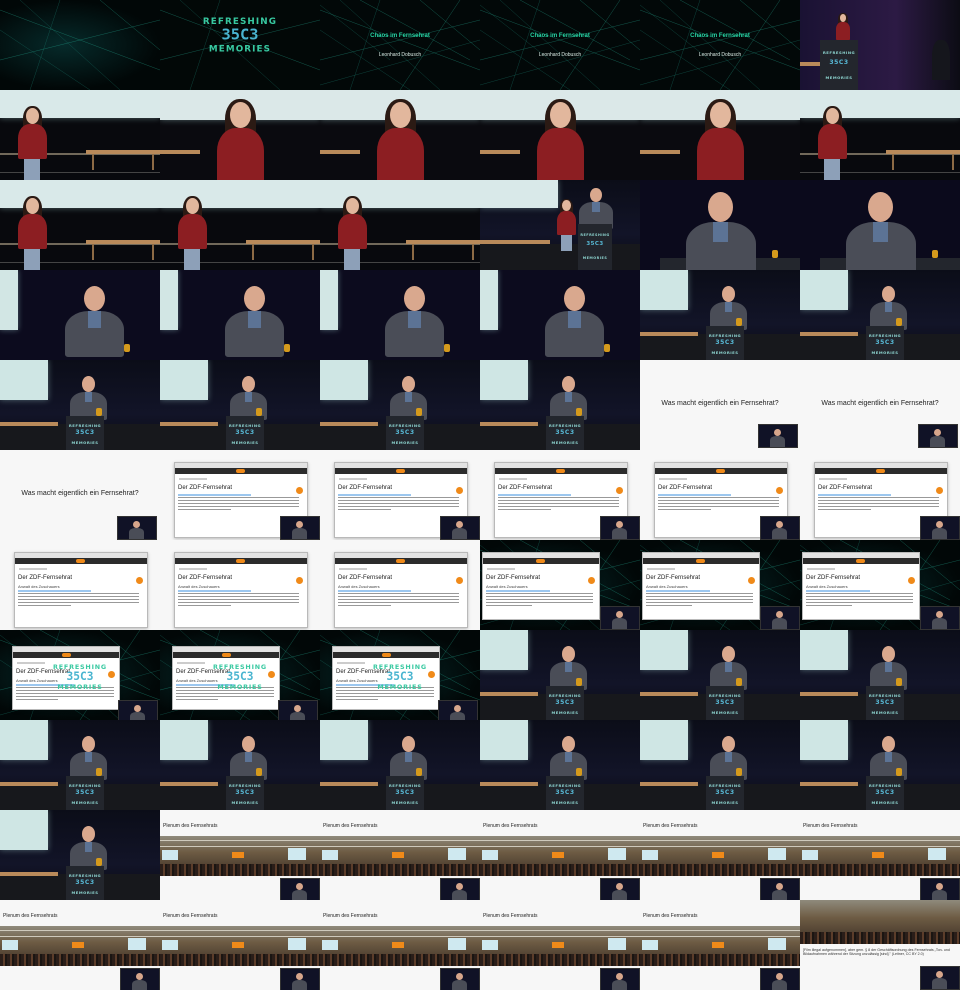  Describe the element at coordinates (359, 586) in the screenshot. I see `page-subheading: Anwalt des Zuschauers` at that location.